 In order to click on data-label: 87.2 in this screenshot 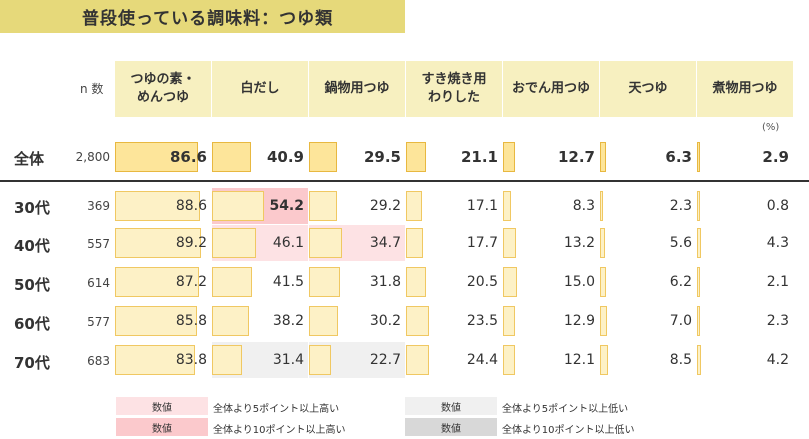, I will do `click(191, 282)`.